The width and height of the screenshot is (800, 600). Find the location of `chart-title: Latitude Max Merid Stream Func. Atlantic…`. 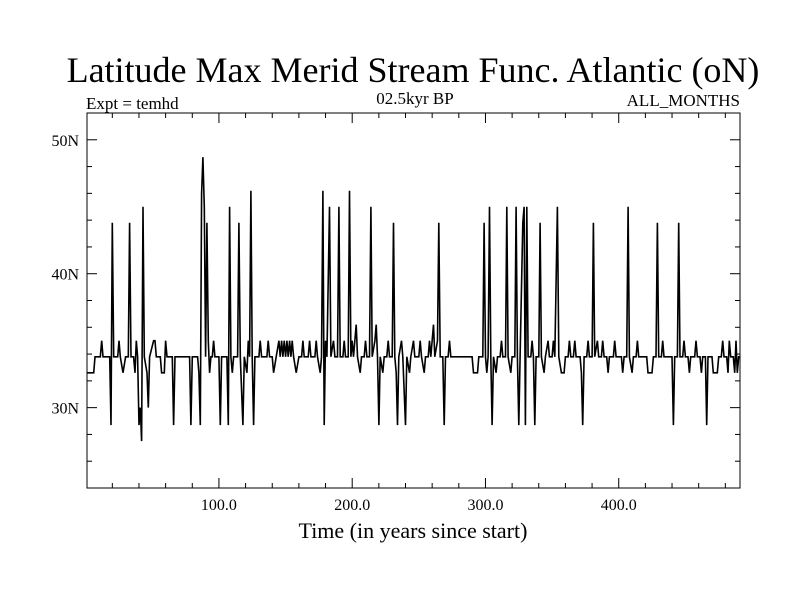

chart-title: Latitude Max Merid Stream Func. Atlantic… is located at coordinates (413, 70).